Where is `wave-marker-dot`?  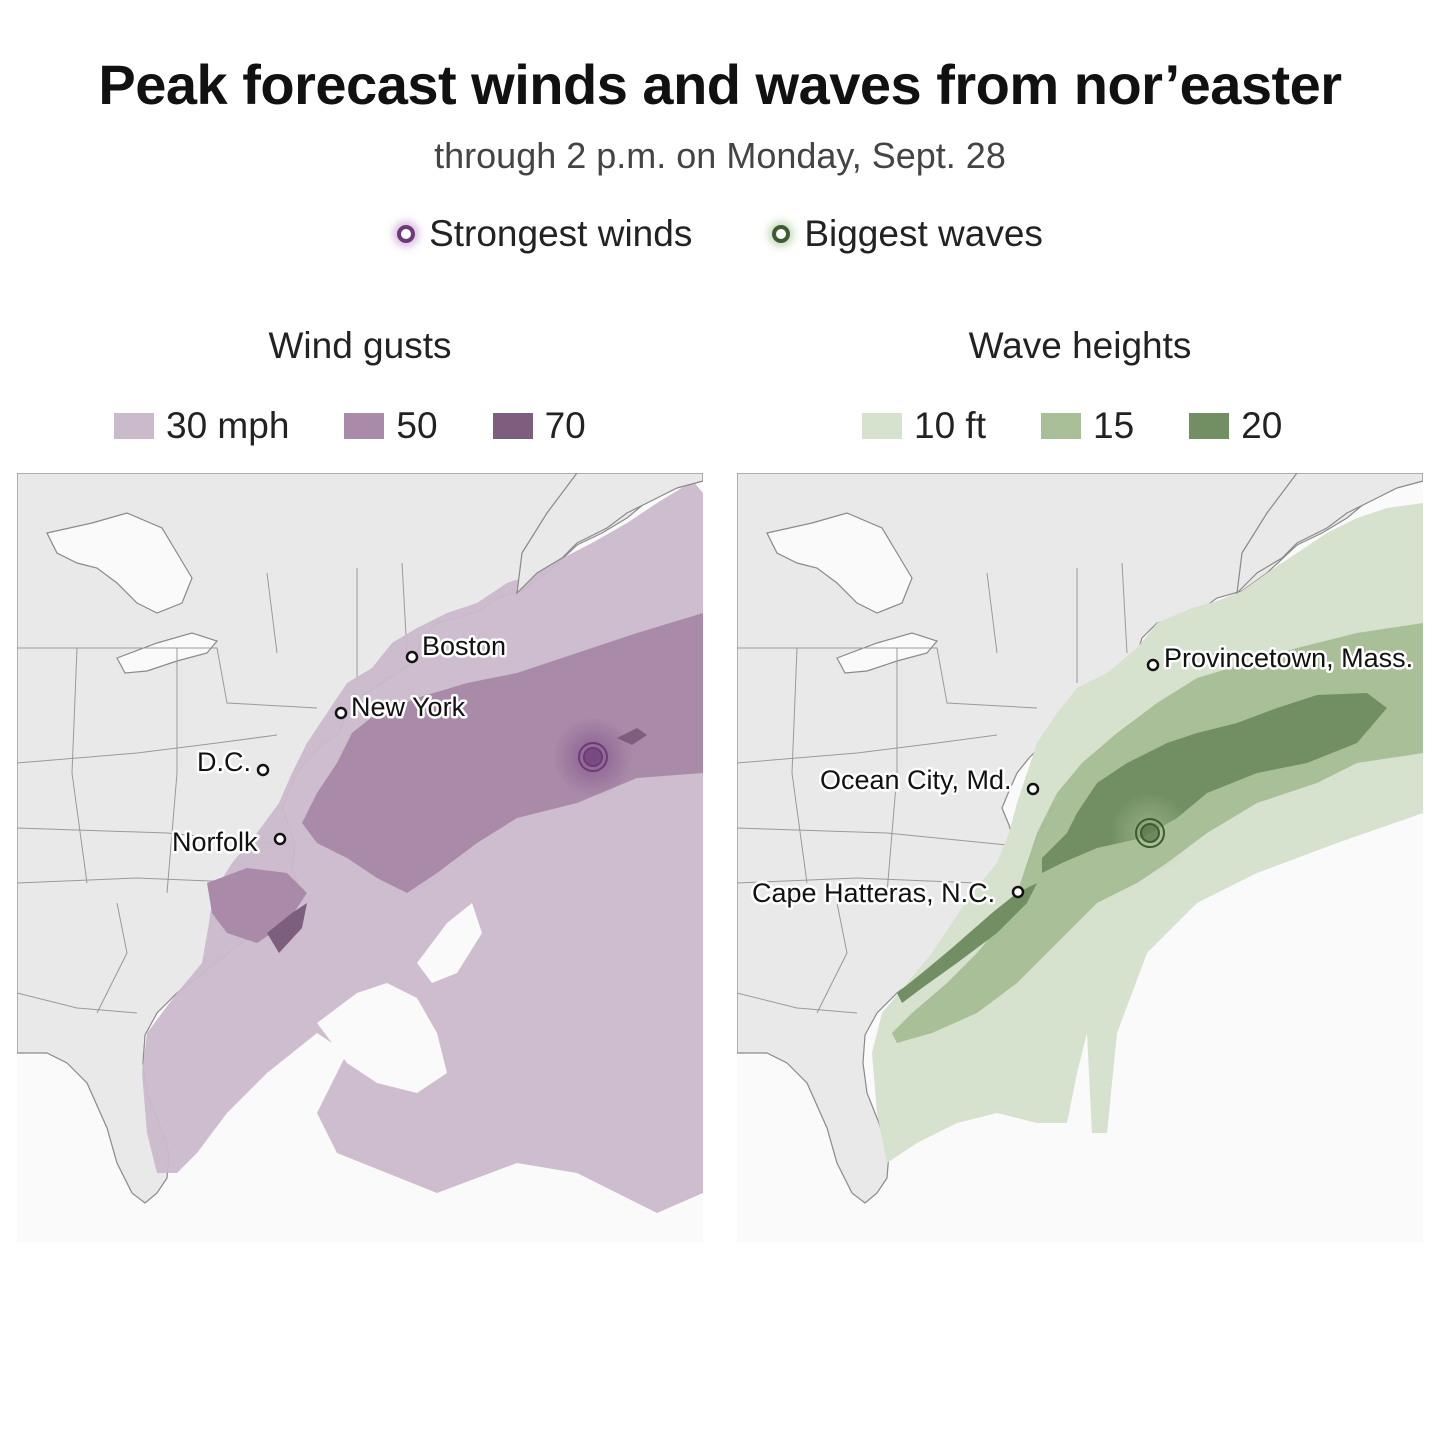 wave-marker-dot is located at coordinates (1150, 833).